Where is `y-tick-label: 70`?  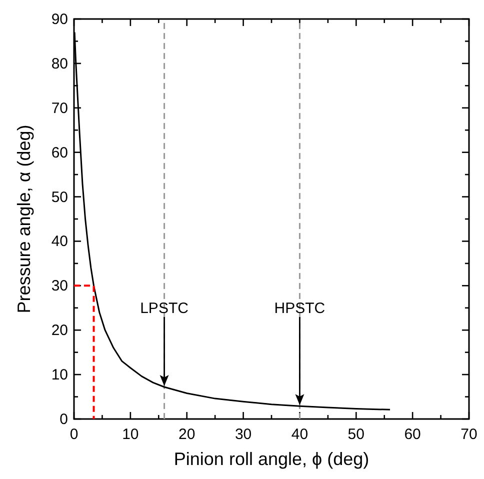 y-tick-label: 70 is located at coordinates (59, 108).